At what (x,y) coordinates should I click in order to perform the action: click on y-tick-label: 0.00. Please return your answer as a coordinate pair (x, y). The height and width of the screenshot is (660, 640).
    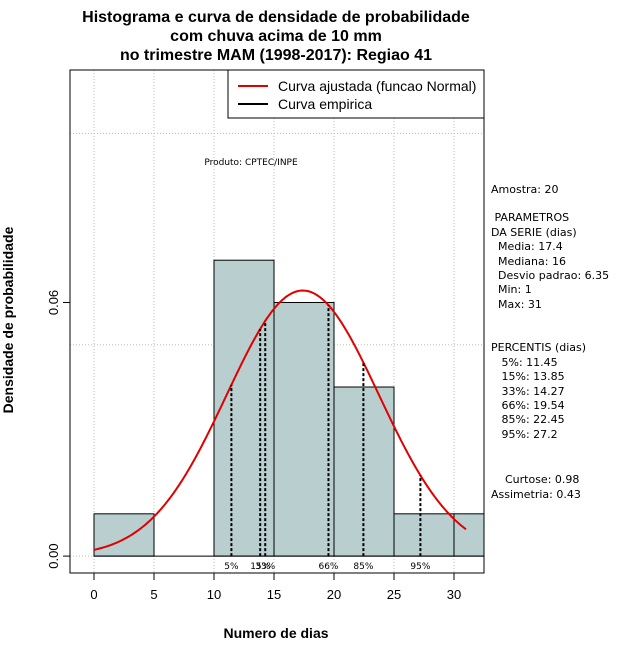
    Looking at the image, I should click on (53, 555).